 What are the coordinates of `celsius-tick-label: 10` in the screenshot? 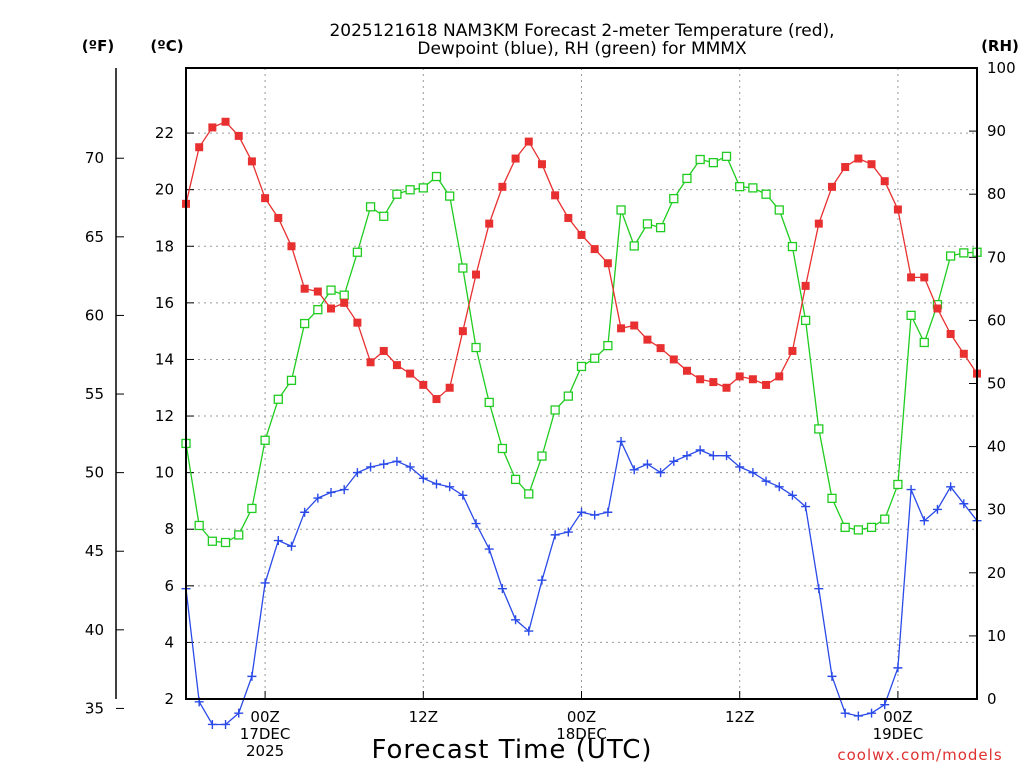 It's located at (164, 473).